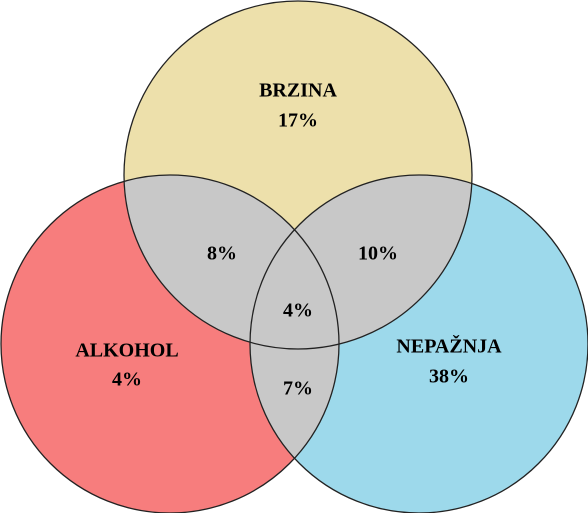 This screenshot has width=588, height=513. What do you see at coordinates (222, 254) in the screenshot?
I see `overlap-value: 8%` at bounding box center [222, 254].